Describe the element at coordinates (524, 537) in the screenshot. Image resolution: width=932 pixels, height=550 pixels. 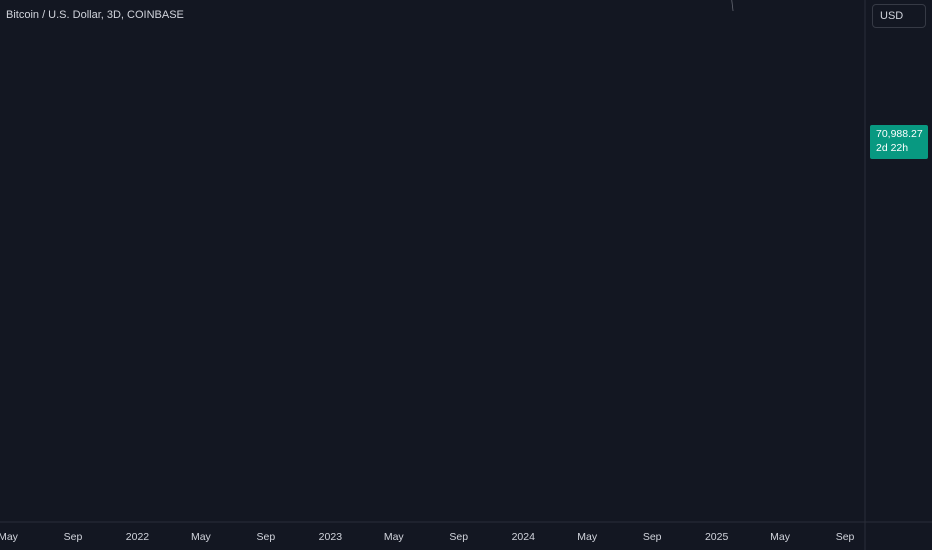
I see `time-tick: 2024` at that location.